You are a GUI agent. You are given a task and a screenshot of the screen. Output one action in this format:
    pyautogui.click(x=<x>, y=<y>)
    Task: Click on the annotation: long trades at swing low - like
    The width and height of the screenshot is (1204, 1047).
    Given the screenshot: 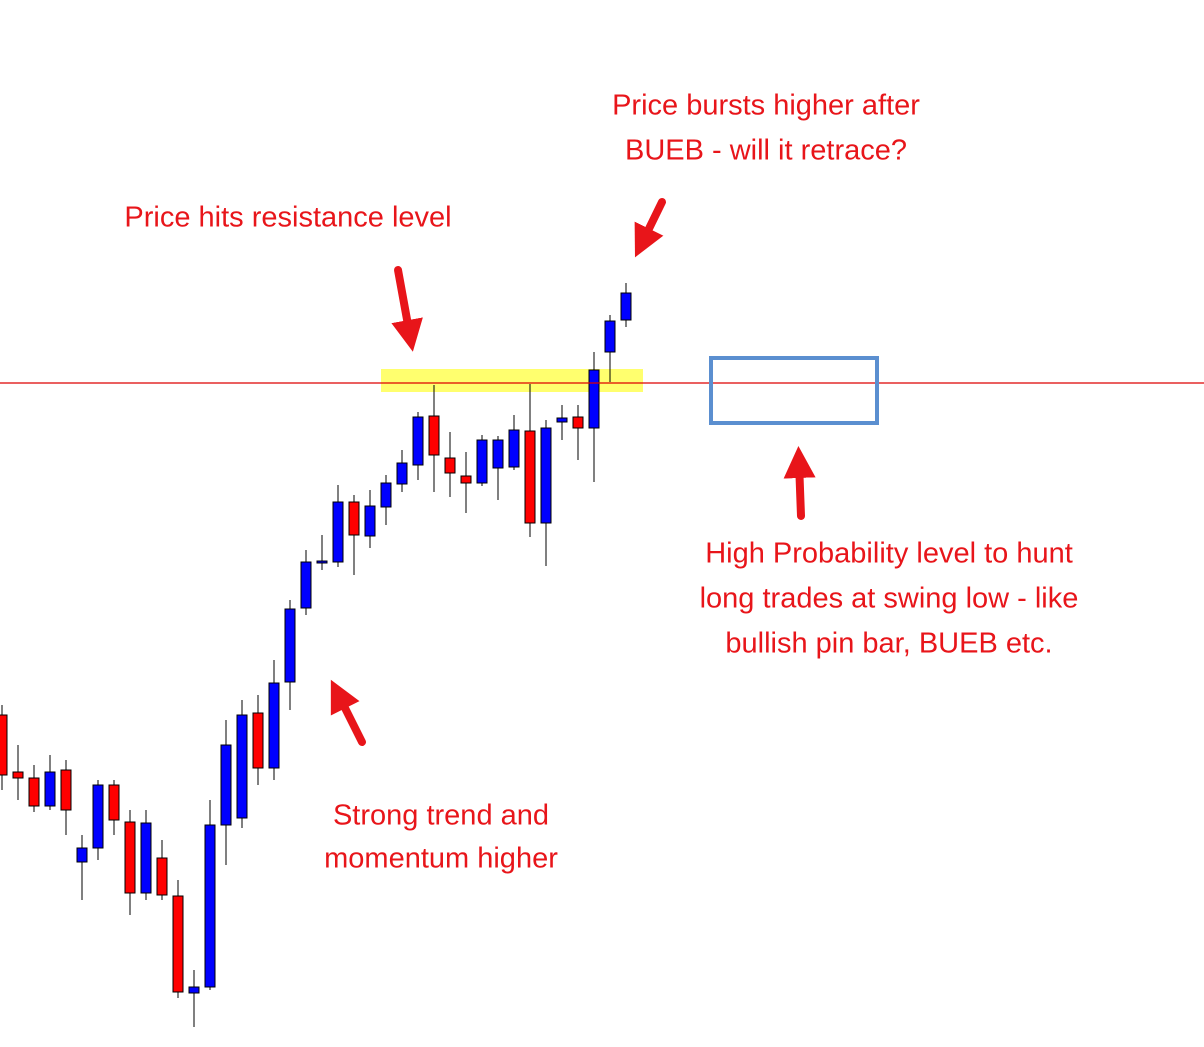 What is the action you would take?
    pyautogui.click(x=889, y=599)
    